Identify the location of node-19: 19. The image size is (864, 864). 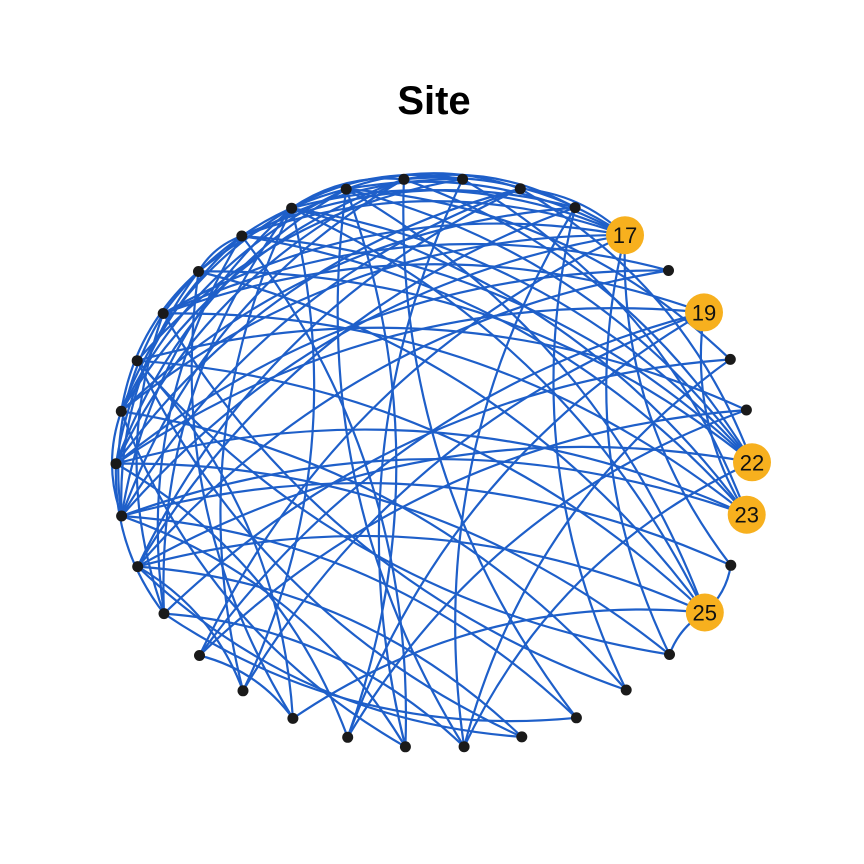
(704, 312).